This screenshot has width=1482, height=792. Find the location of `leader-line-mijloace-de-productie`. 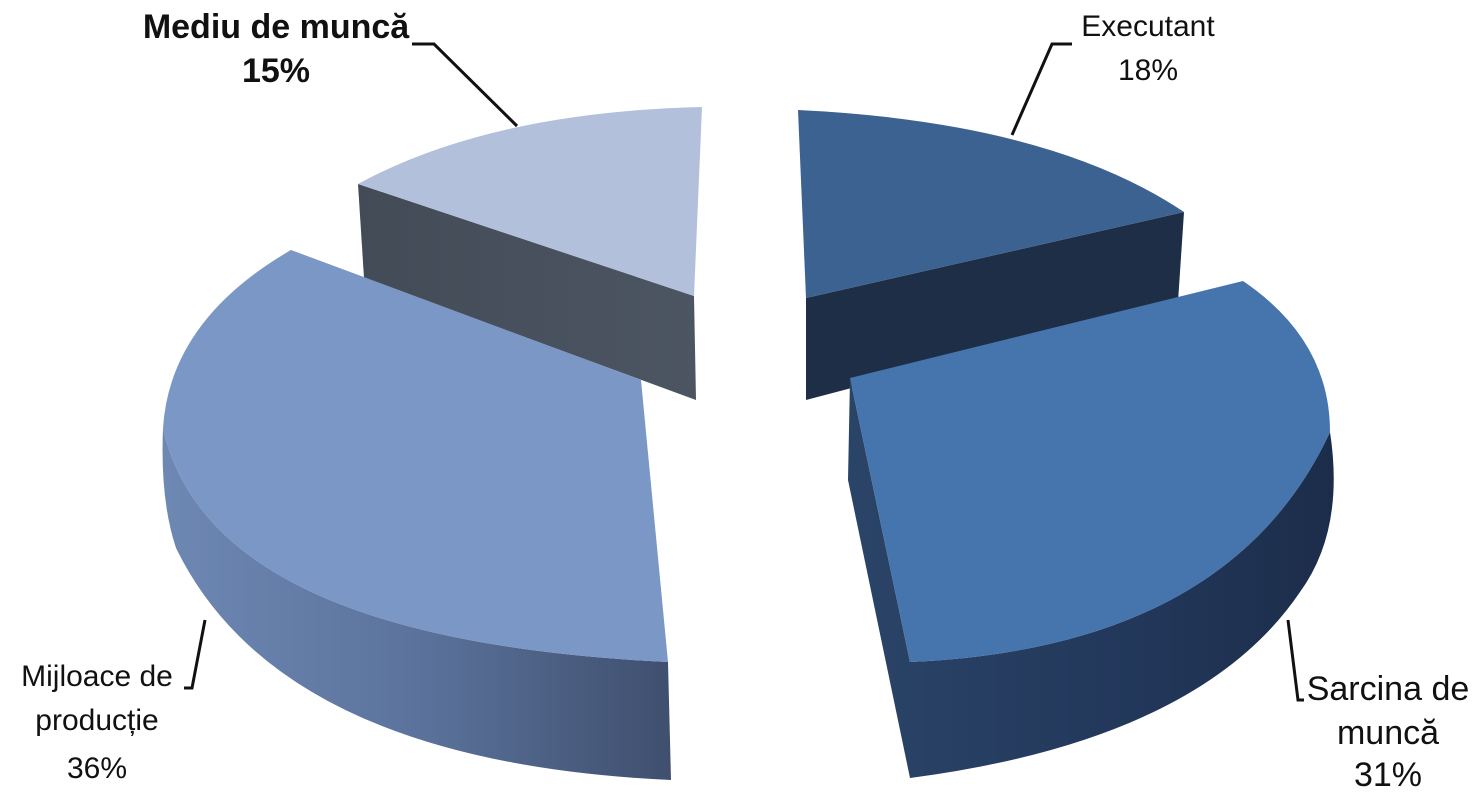

leader-line-mijloace-de-productie is located at coordinates (195, 654).